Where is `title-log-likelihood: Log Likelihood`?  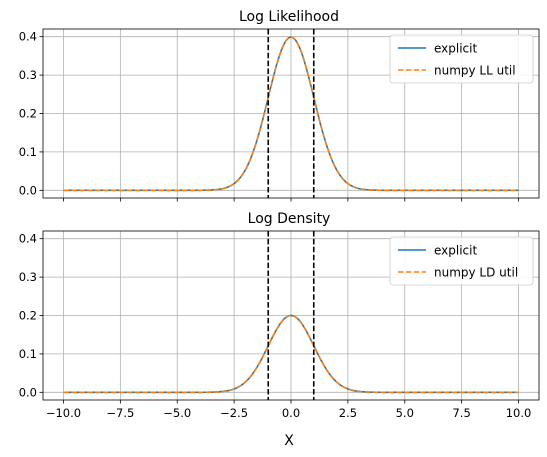
title-log-likelihood: Log Likelihood is located at coordinates (289, 17).